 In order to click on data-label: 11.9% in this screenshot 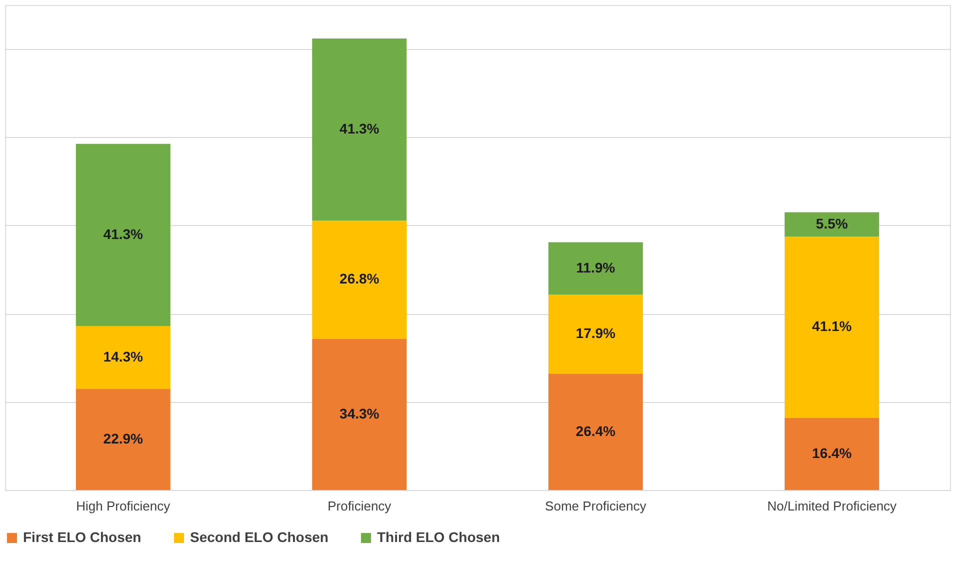, I will do `click(596, 267)`.